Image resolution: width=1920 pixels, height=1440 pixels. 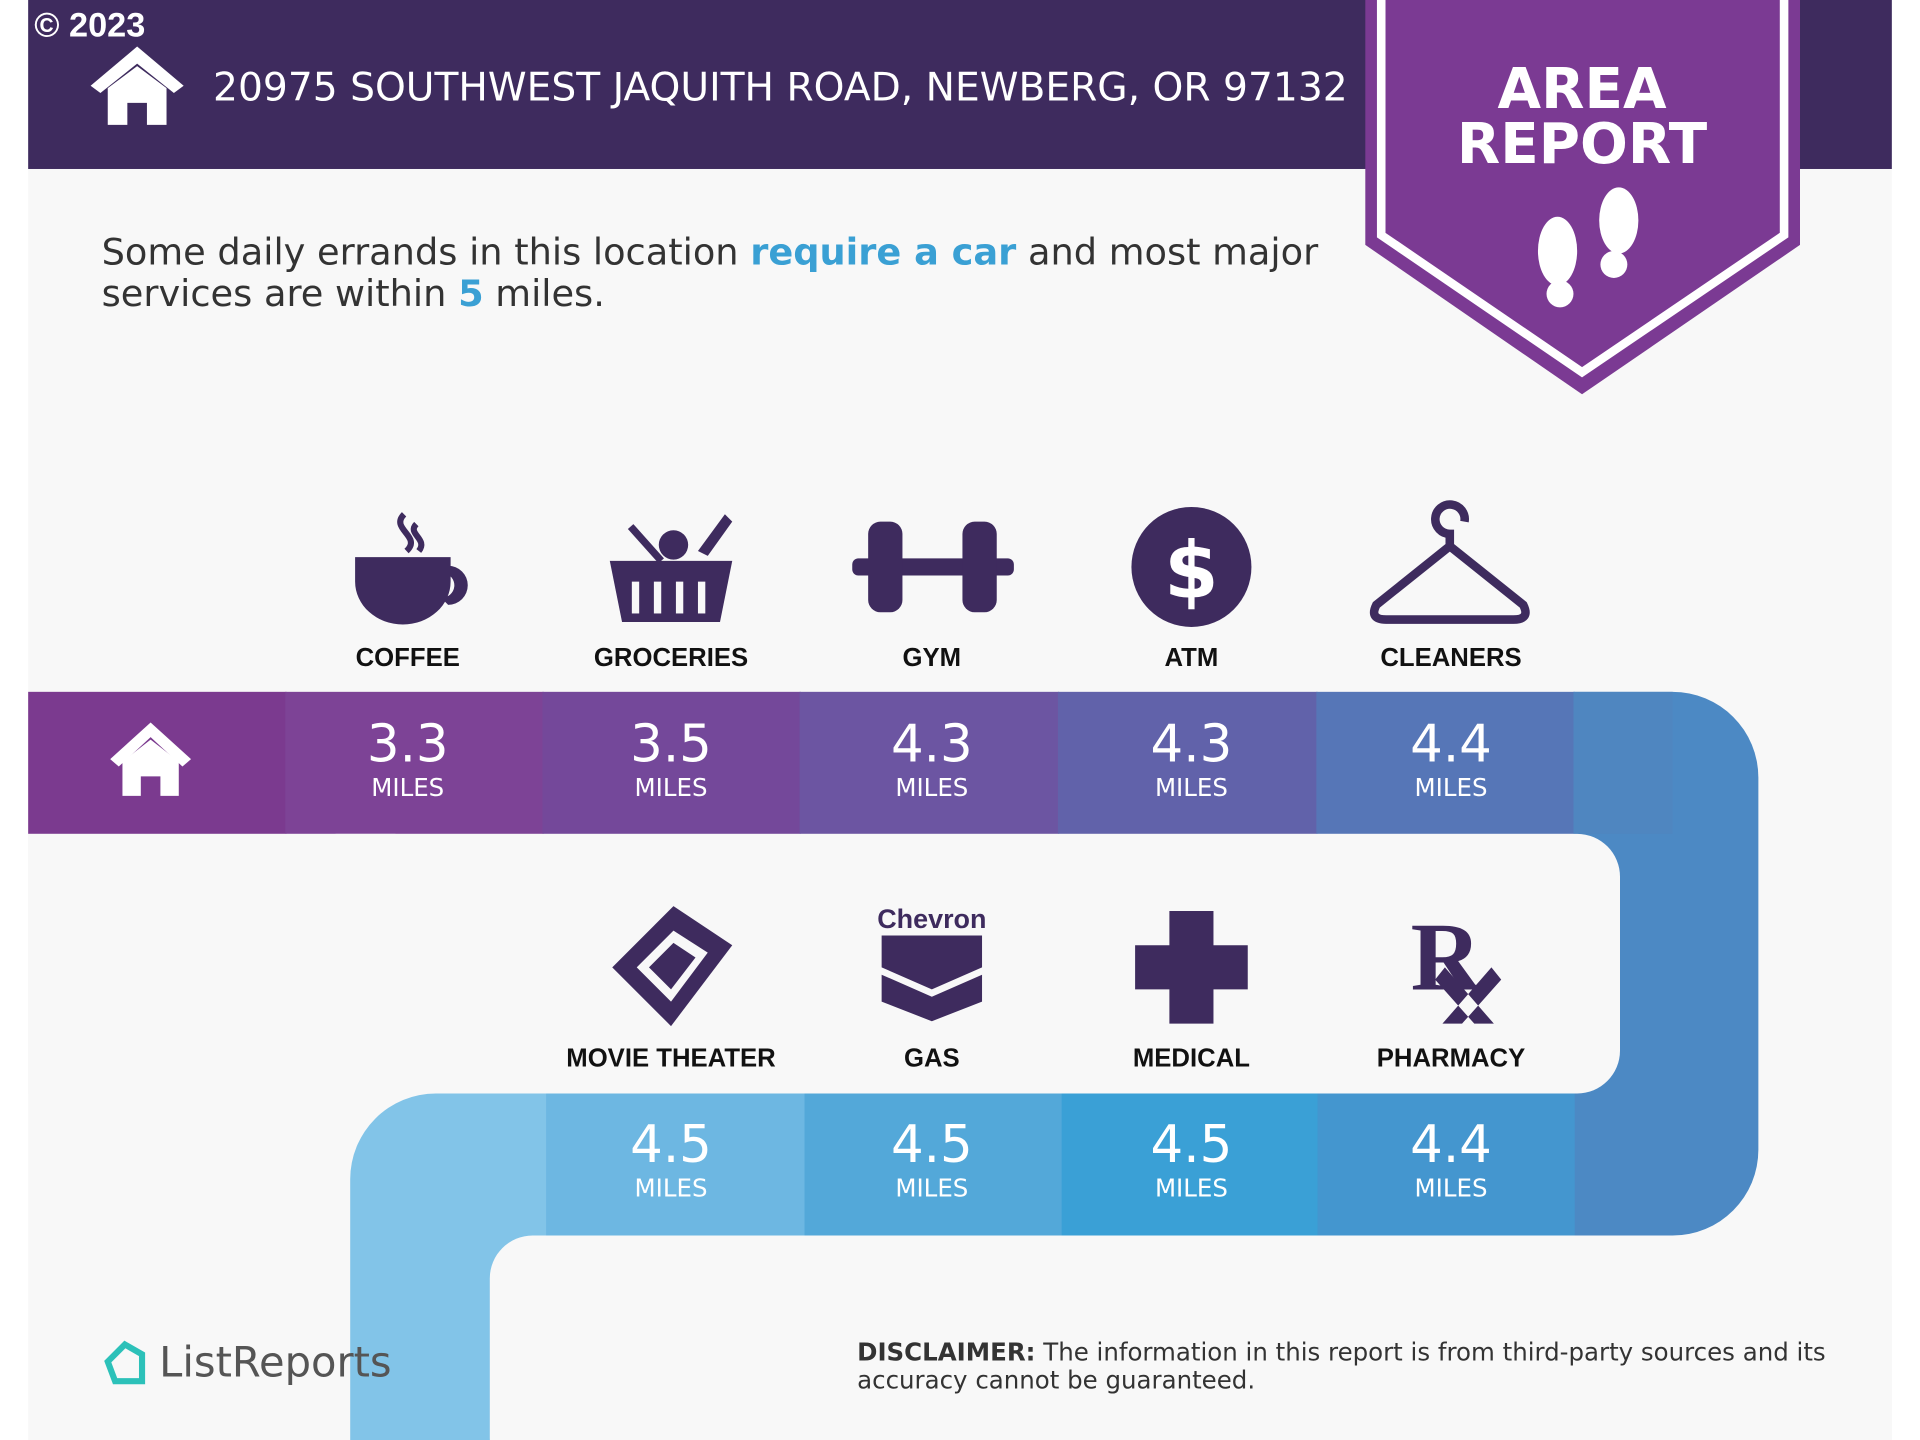 I want to click on steam, so click(x=411, y=533).